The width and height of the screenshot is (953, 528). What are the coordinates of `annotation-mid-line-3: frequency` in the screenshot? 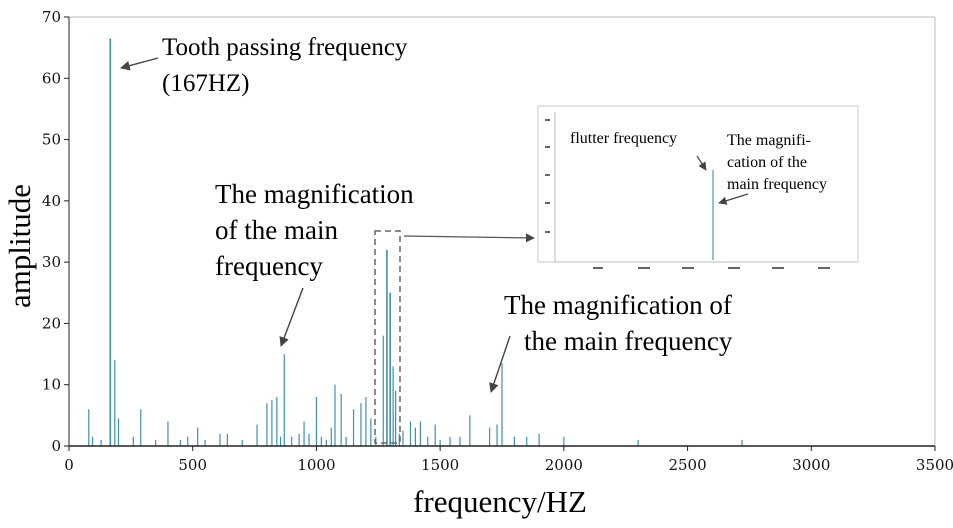 It's located at (269, 266).